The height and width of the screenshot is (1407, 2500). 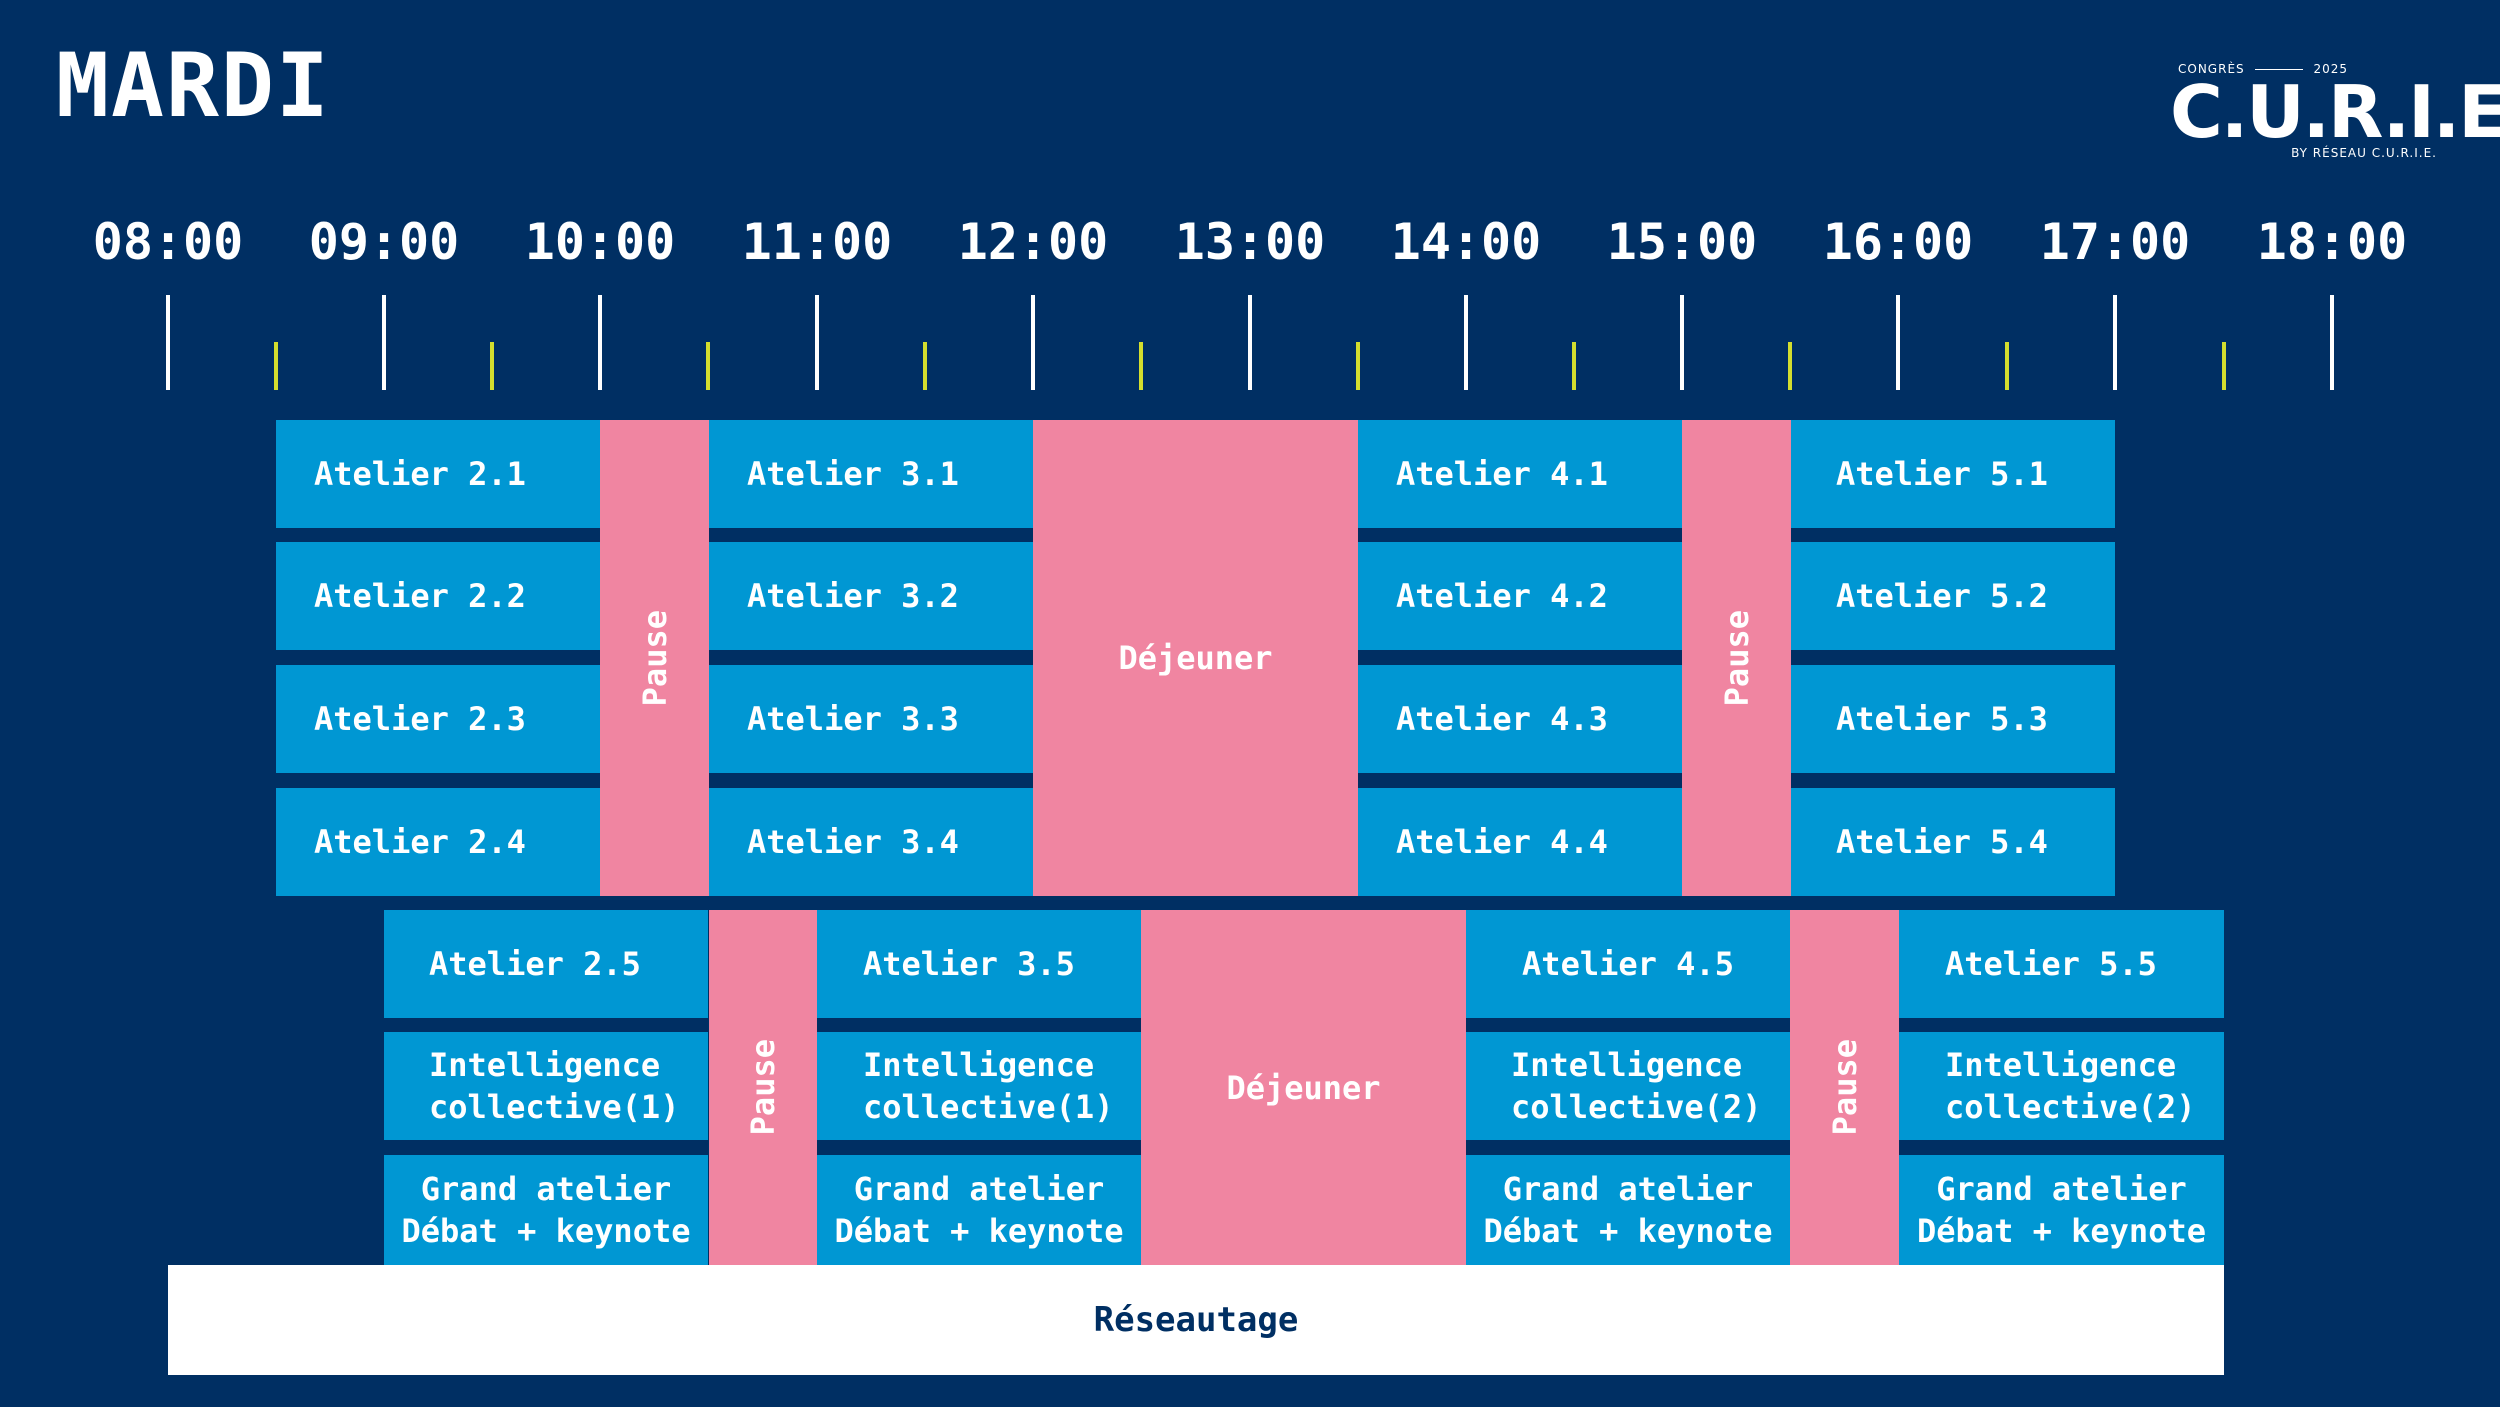 I want to click on session-grand-atelier-3: Grand atelier Débat + keynote, so click(x=979, y=1210).